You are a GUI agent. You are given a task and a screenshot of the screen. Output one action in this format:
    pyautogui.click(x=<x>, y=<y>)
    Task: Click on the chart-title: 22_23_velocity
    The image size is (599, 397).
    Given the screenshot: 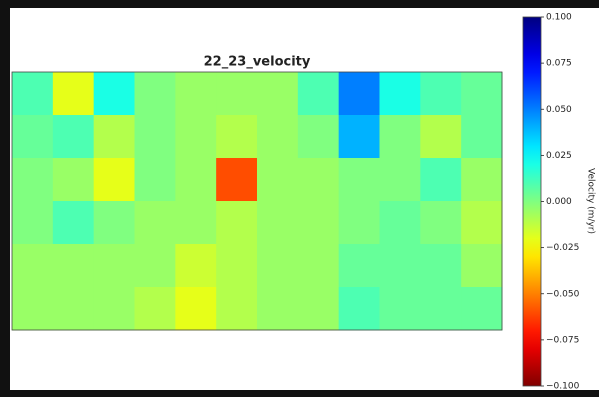 What is the action you would take?
    pyautogui.click(x=257, y=62)
    